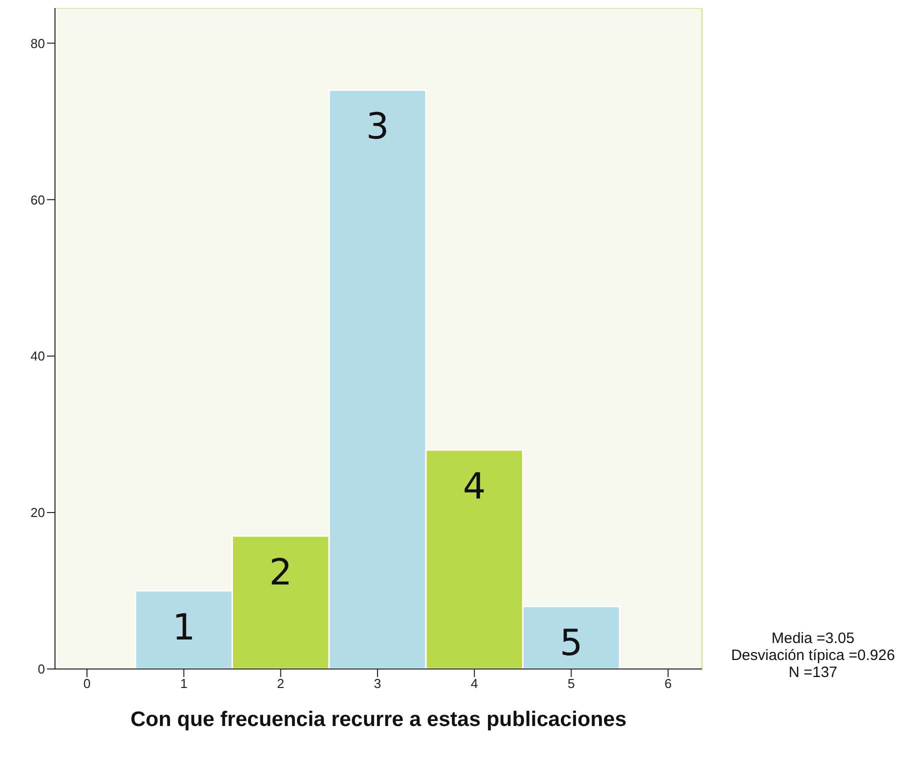 The width and height of the screenshot is (907, 758). Describe the element at coordinates (668, 684) in the screenshot. I see `x-tick-label: 6` at that location.